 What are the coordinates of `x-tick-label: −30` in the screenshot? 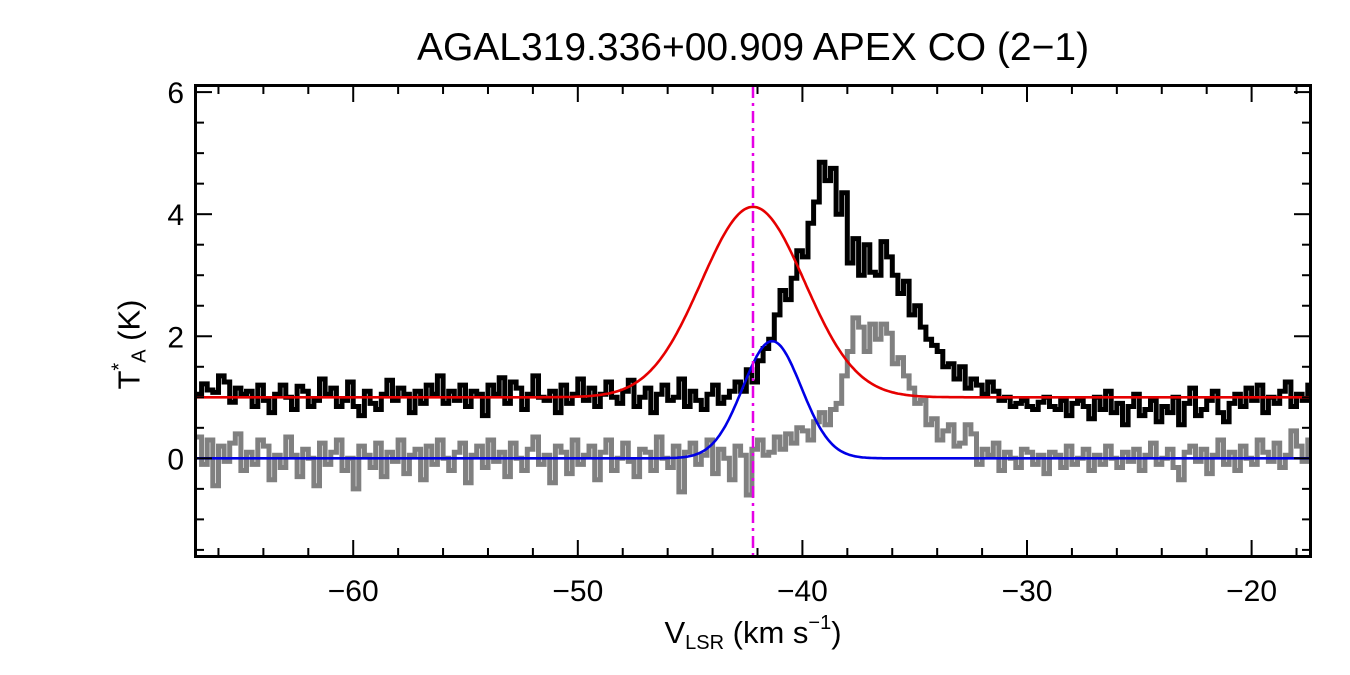 It's located at (1027, 591).